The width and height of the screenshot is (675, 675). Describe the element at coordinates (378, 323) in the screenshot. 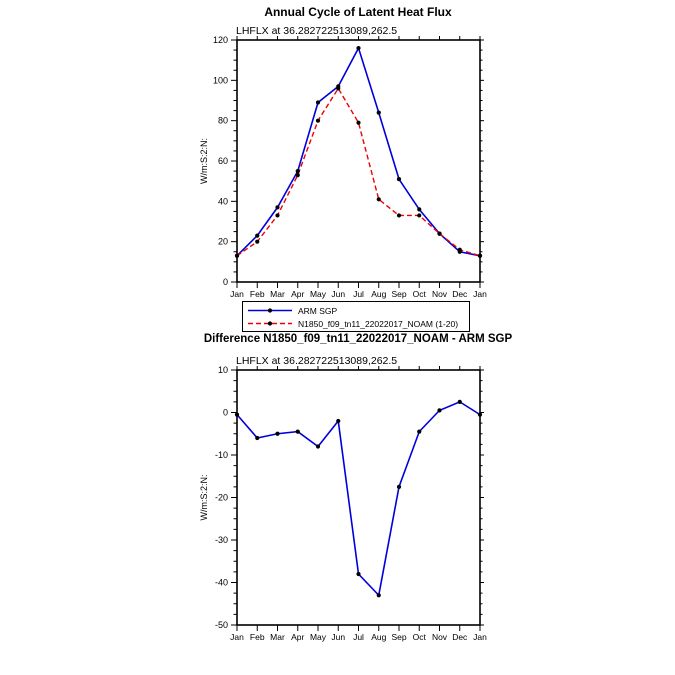

I see `legend-label-model: N1850_f09_tn11_22022017_NOAM (1-20)` at that location.